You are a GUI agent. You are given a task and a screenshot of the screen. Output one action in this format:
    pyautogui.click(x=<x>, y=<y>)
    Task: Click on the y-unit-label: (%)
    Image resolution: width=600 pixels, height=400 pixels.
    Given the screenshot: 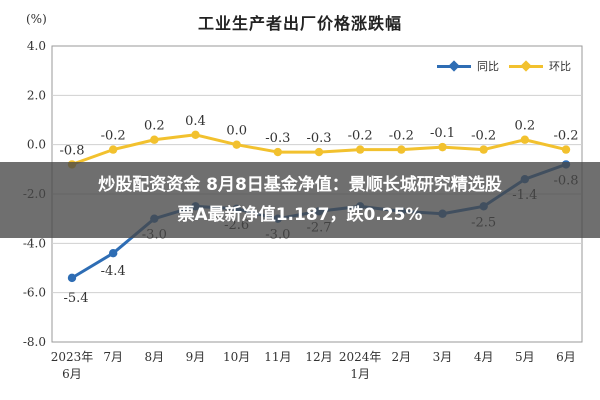 What is the action you would take?
    pyautogui.click(x=36, y=19)
    